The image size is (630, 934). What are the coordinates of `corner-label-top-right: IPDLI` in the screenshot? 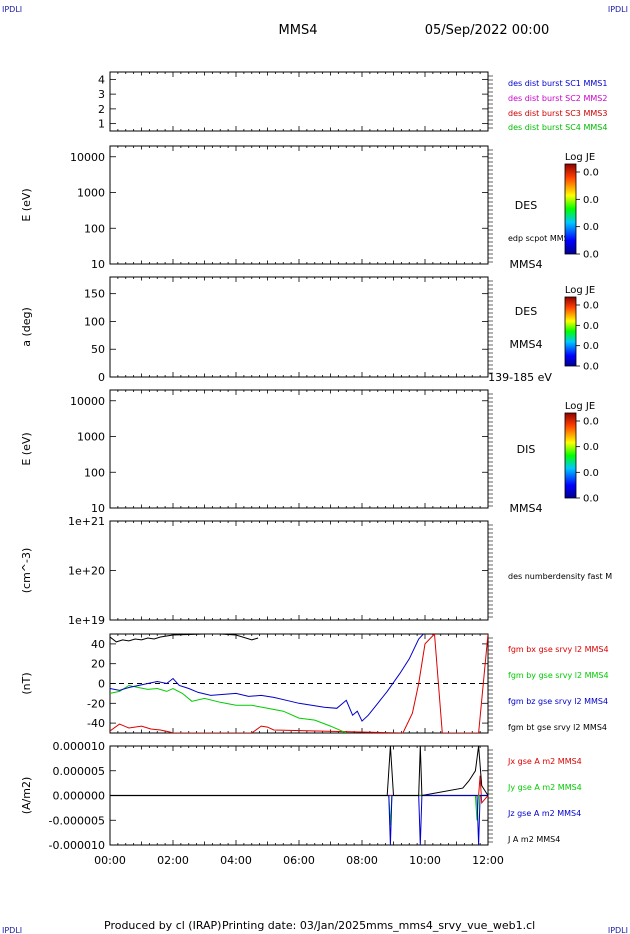 It's located at (618, 9).